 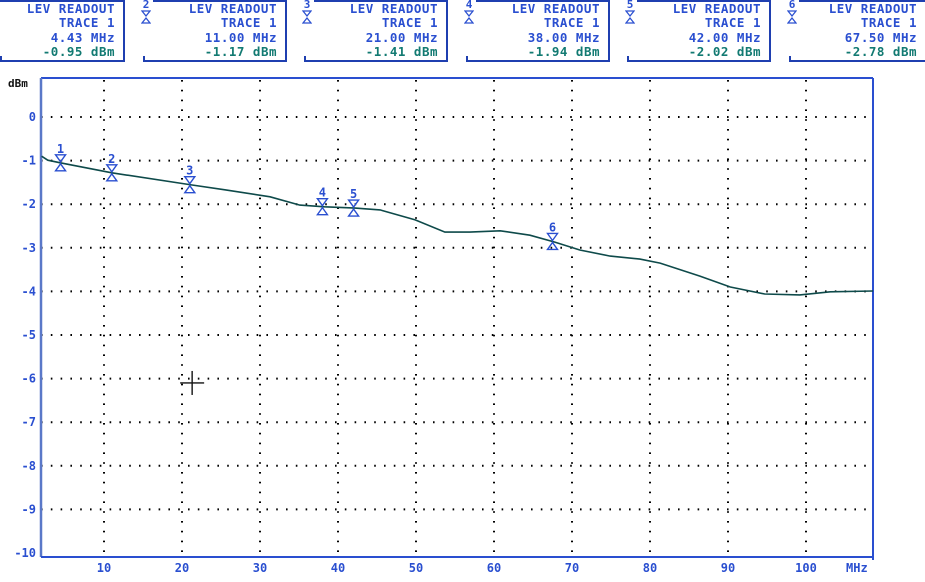 I want to click on x-tick-label: 40, so click(x=338, y=568).